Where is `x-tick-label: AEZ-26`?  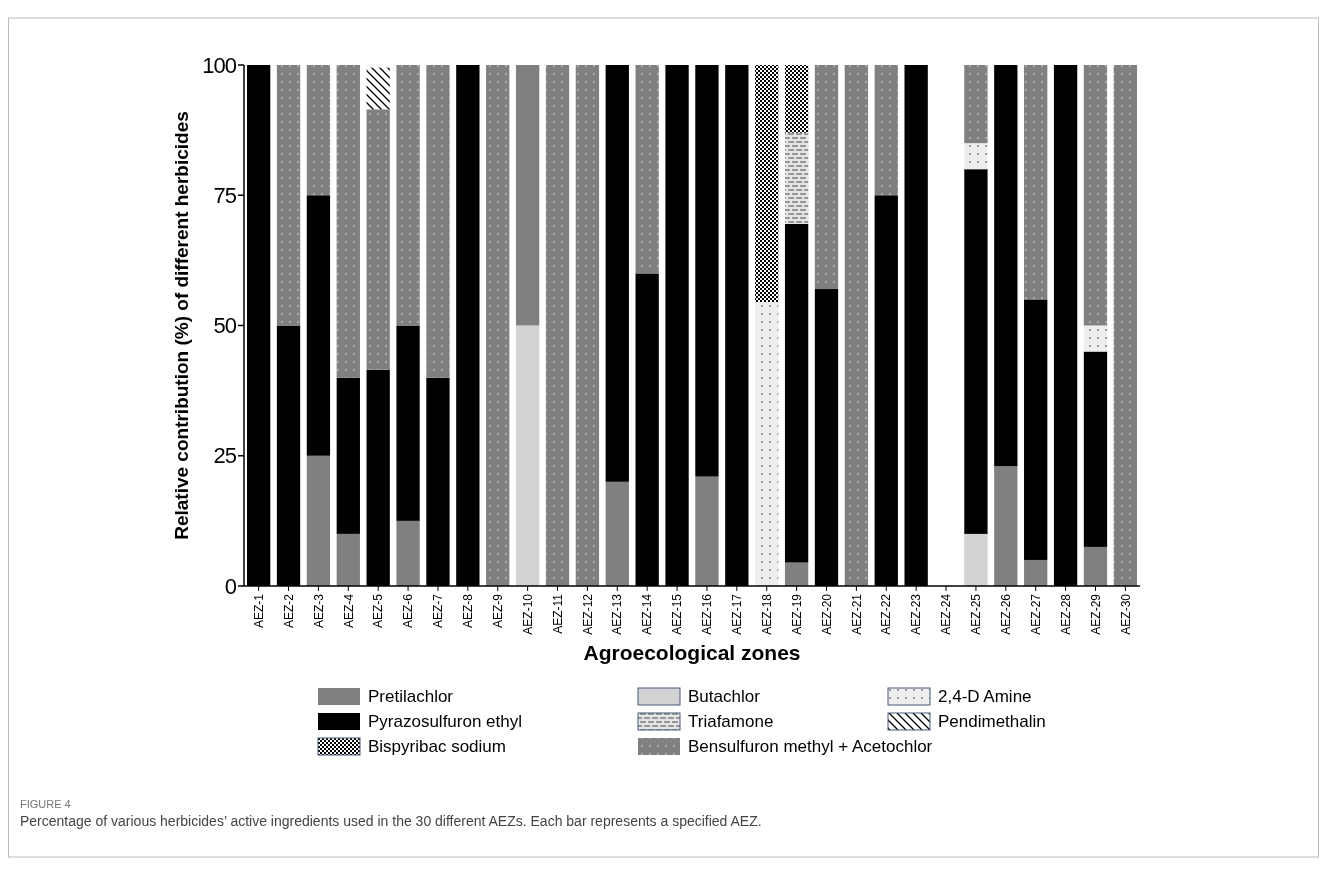 x-tick-label: AEZ-26 is located at coordinates (1006, 614).